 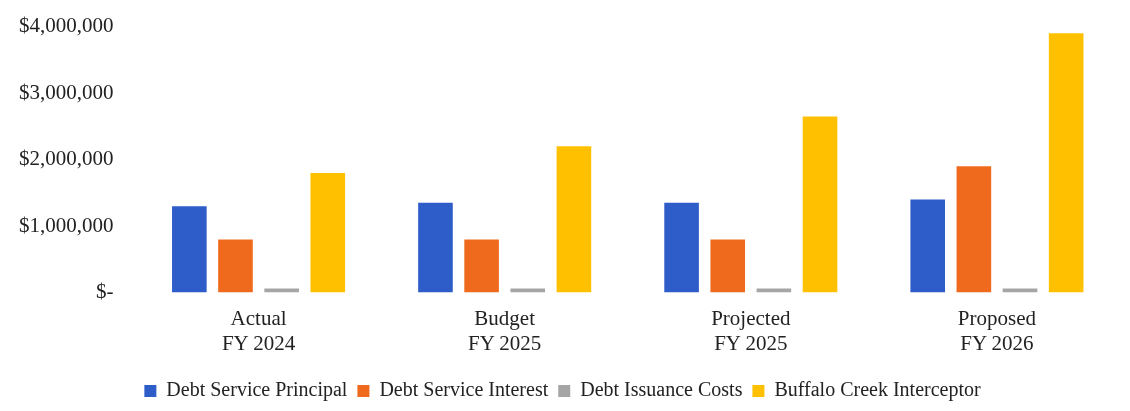 What do you see at coordinates (505, 330) in the screenshot?
I see `x-tick-label: Budget FY 2025` at bounding box center [505, 330].